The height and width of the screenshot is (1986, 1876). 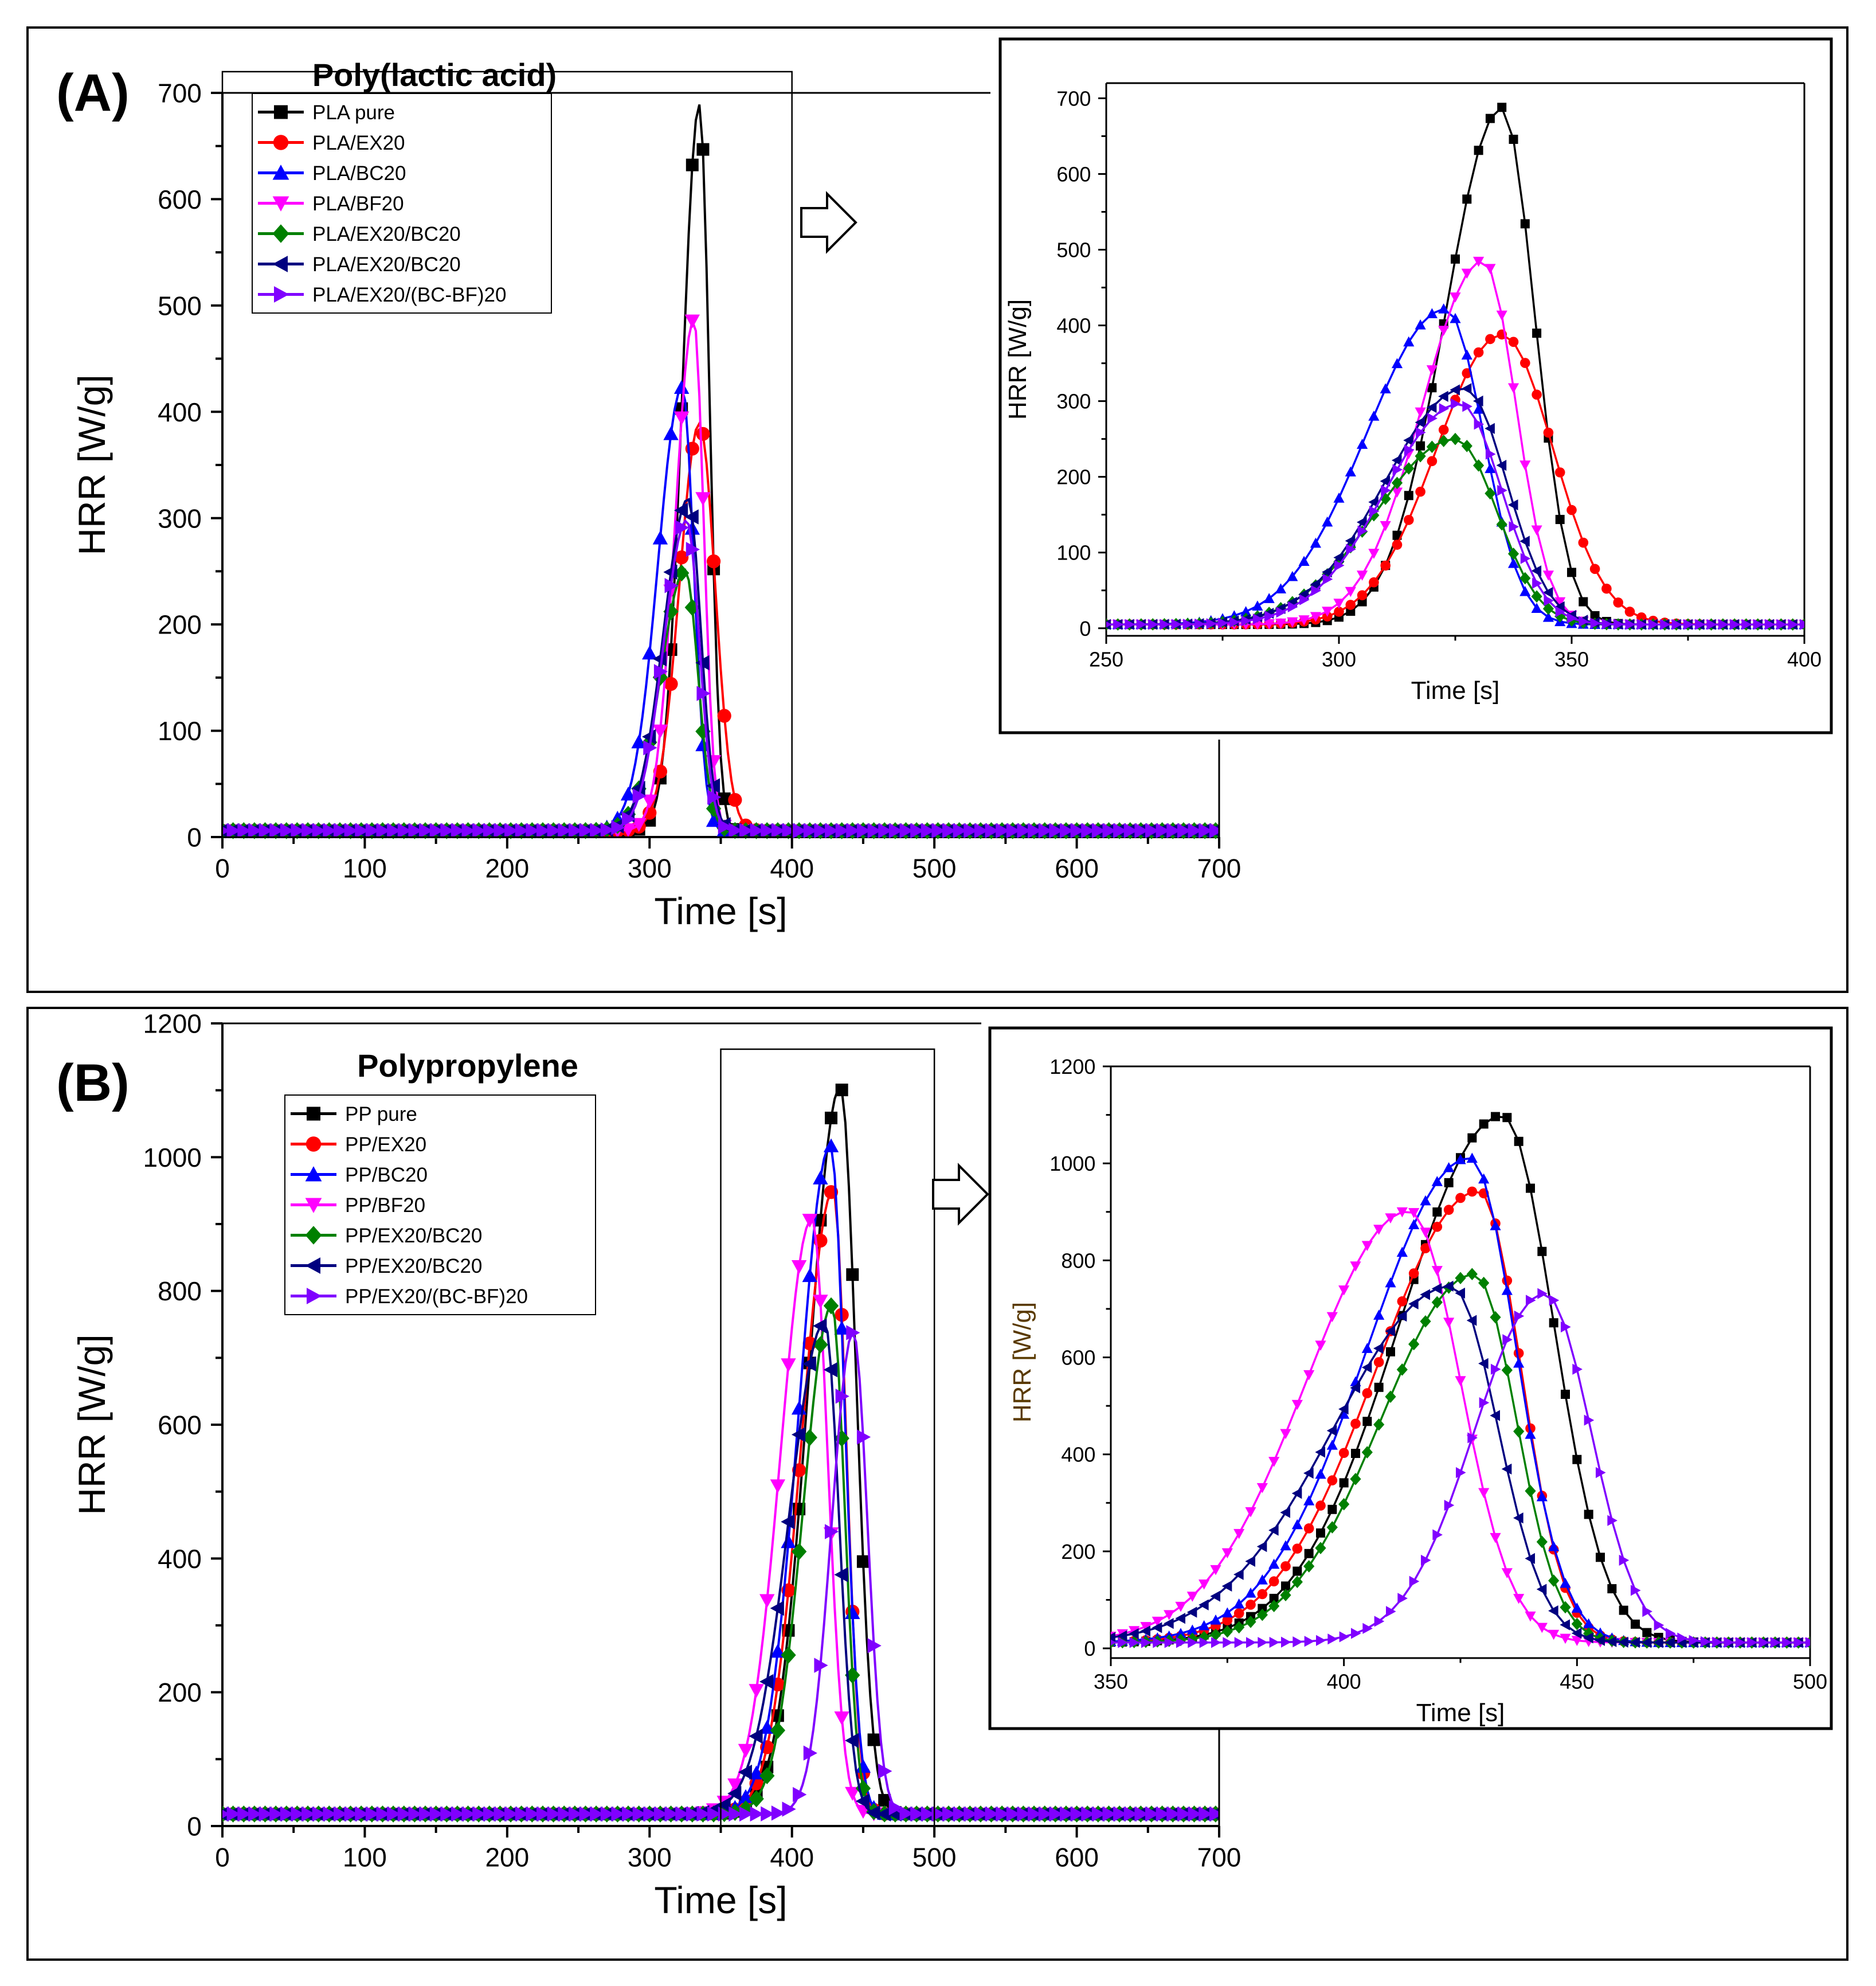 I want to click on x-tick-label: 450, so click(x=1577, y=1682).